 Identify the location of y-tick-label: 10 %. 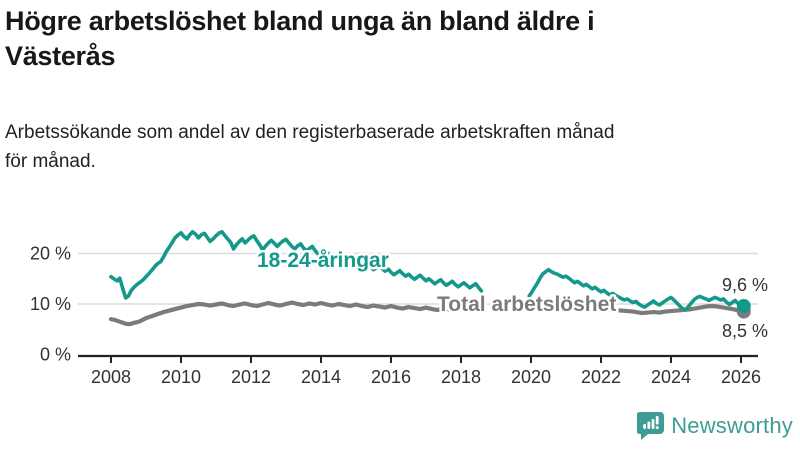
(50, 304).